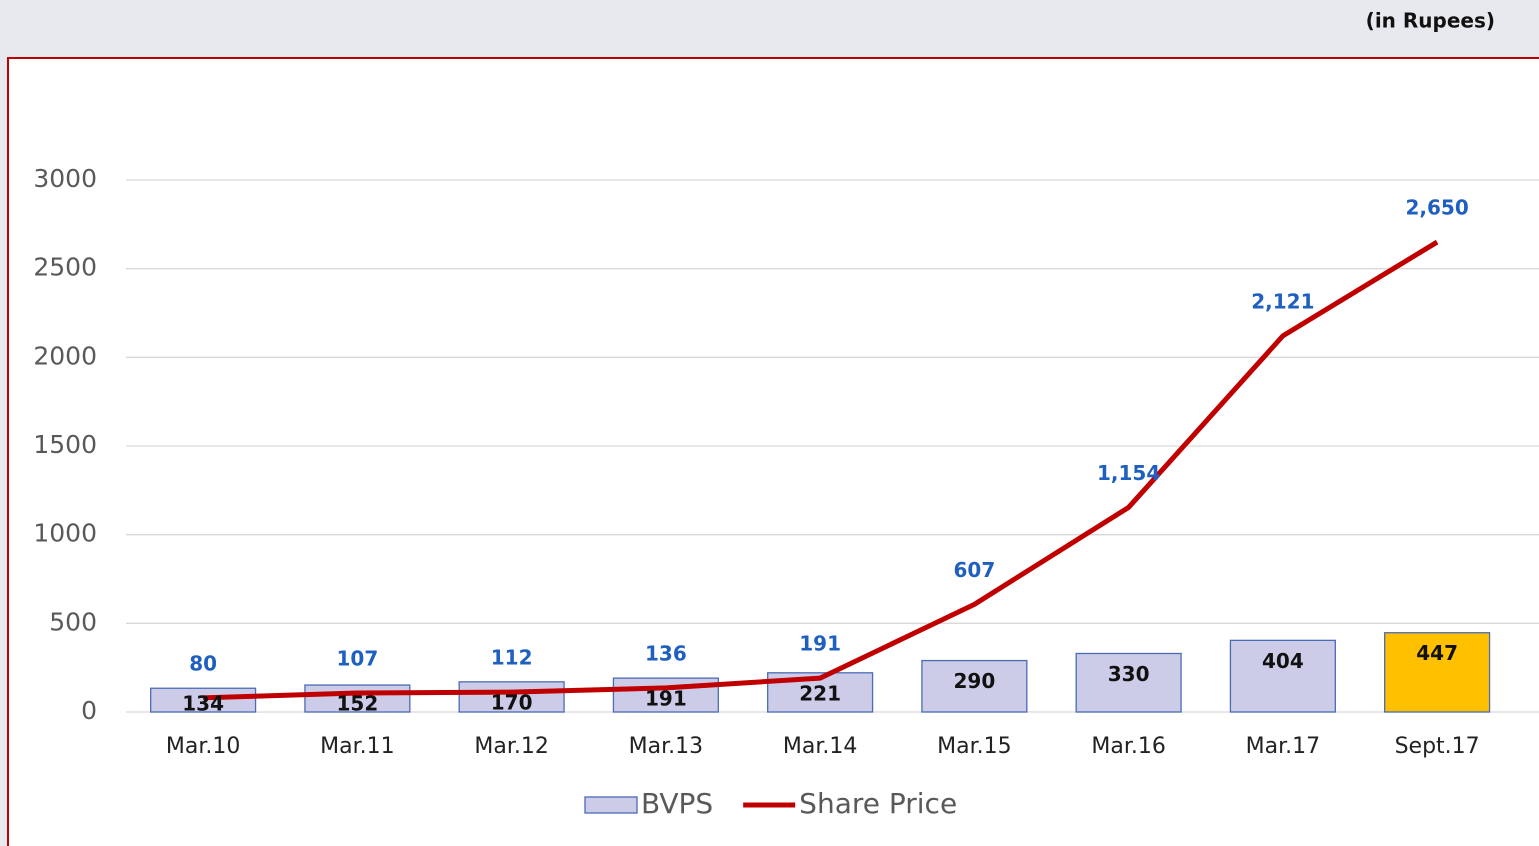  What do you see at coordinates (1436, 208) in the screenshot?
I see `line-value-label: 2,650` at bounding box center [1436, 208].